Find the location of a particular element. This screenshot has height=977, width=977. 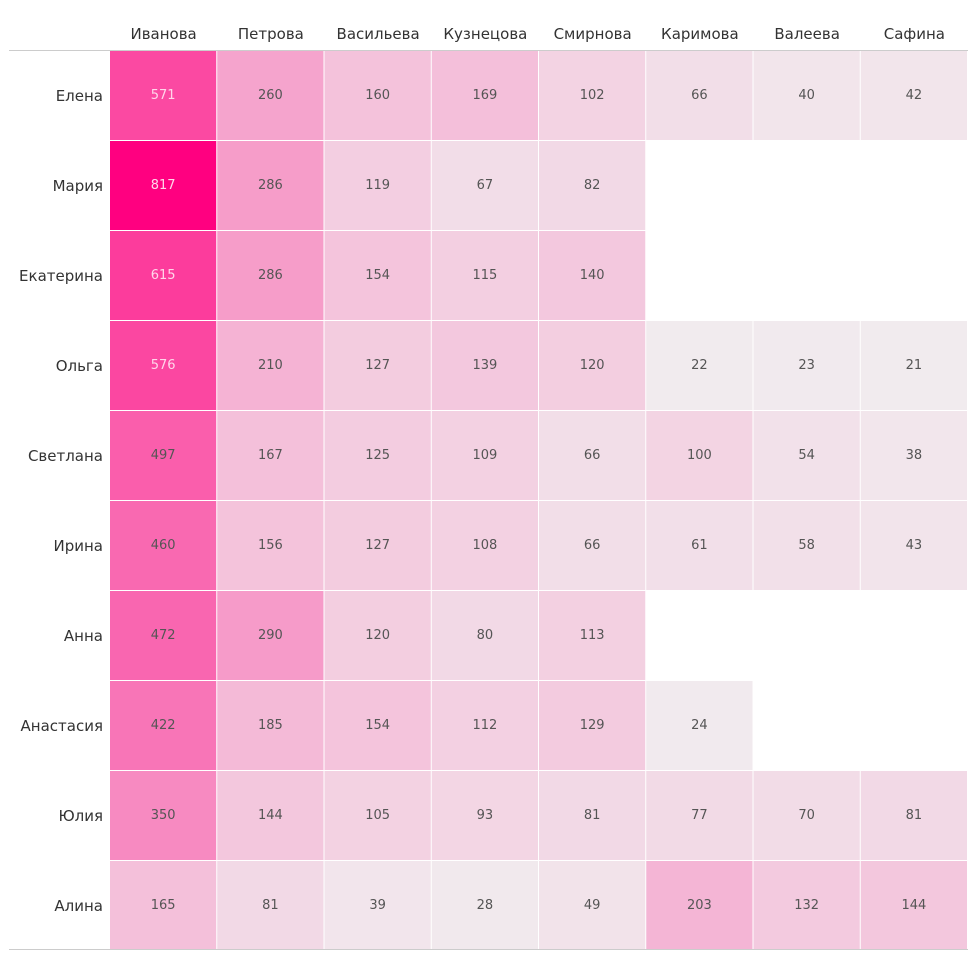

cell-value: 160 is located at coordinates (377, 95).